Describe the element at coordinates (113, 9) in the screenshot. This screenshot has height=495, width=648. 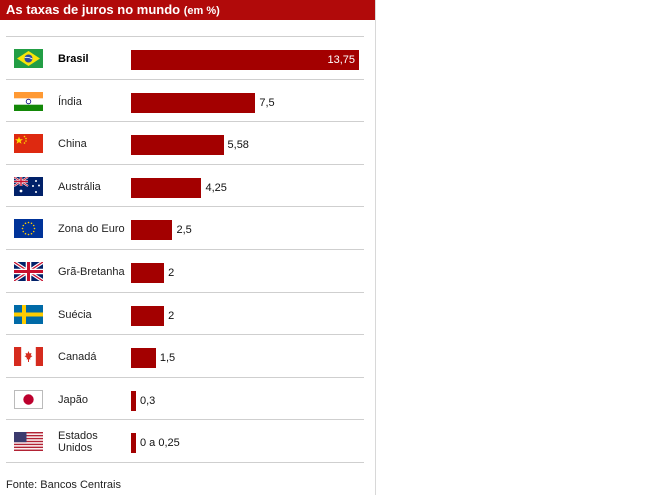
I see `chart-title: As taxas de juros no mundo (em %)` at that location.